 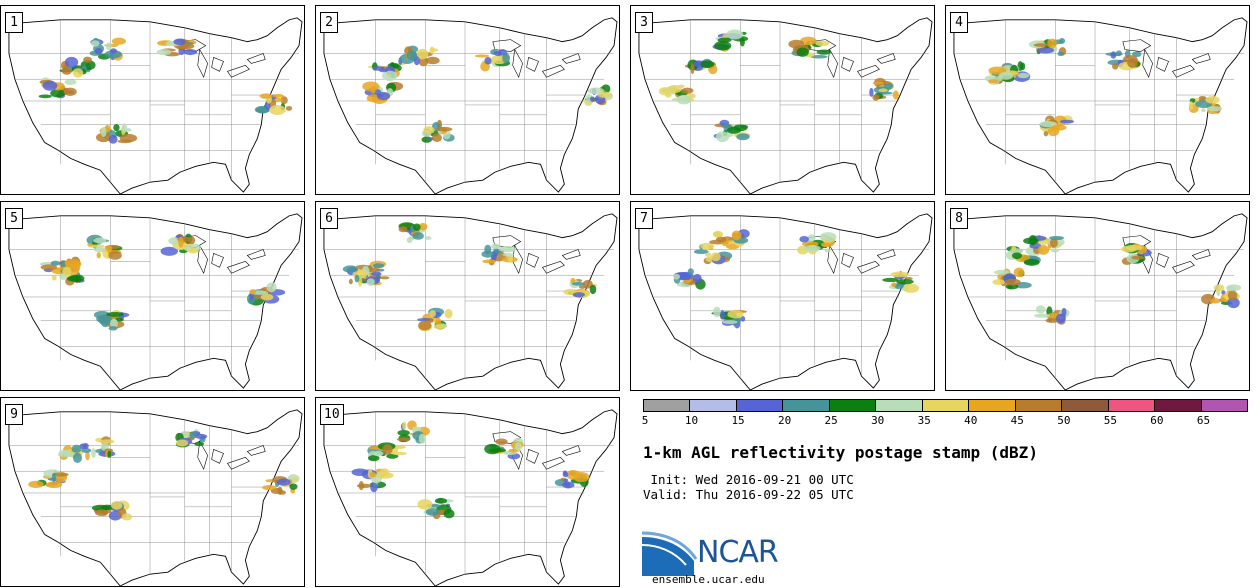 What do you see at coordinates (670, 553) in the screenshot?
I see `ncar-logo-icon` at bounding box center [670, 553].